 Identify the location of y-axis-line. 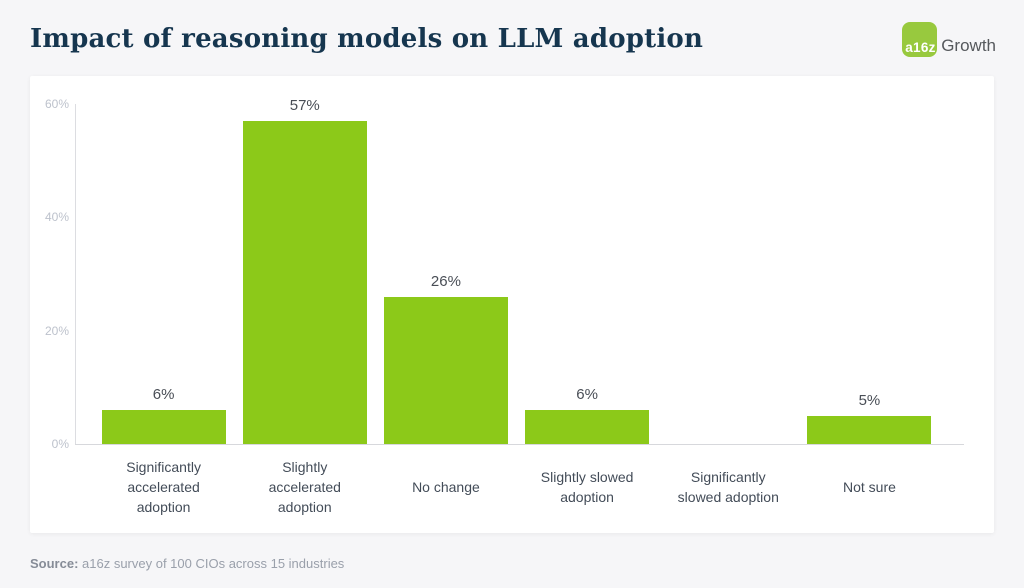
(75, 274).